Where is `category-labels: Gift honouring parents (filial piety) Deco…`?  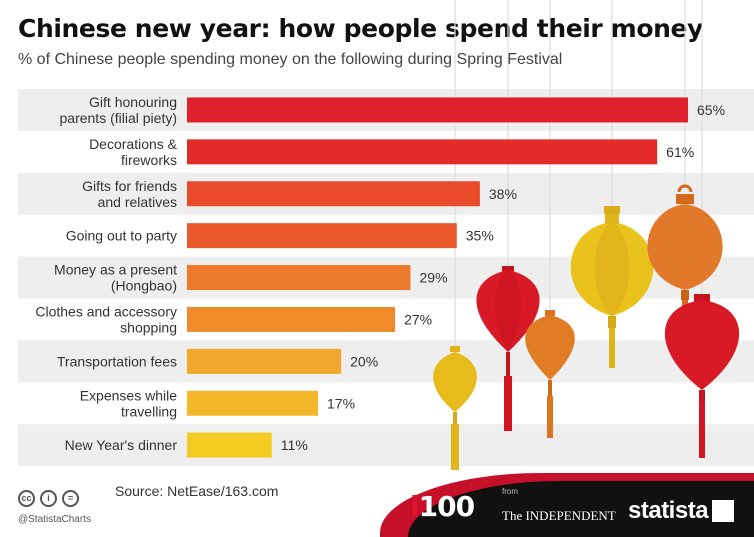 category-labels: Gift honouring parents (filial piety) Deco… is located at coordinates (106, 273).